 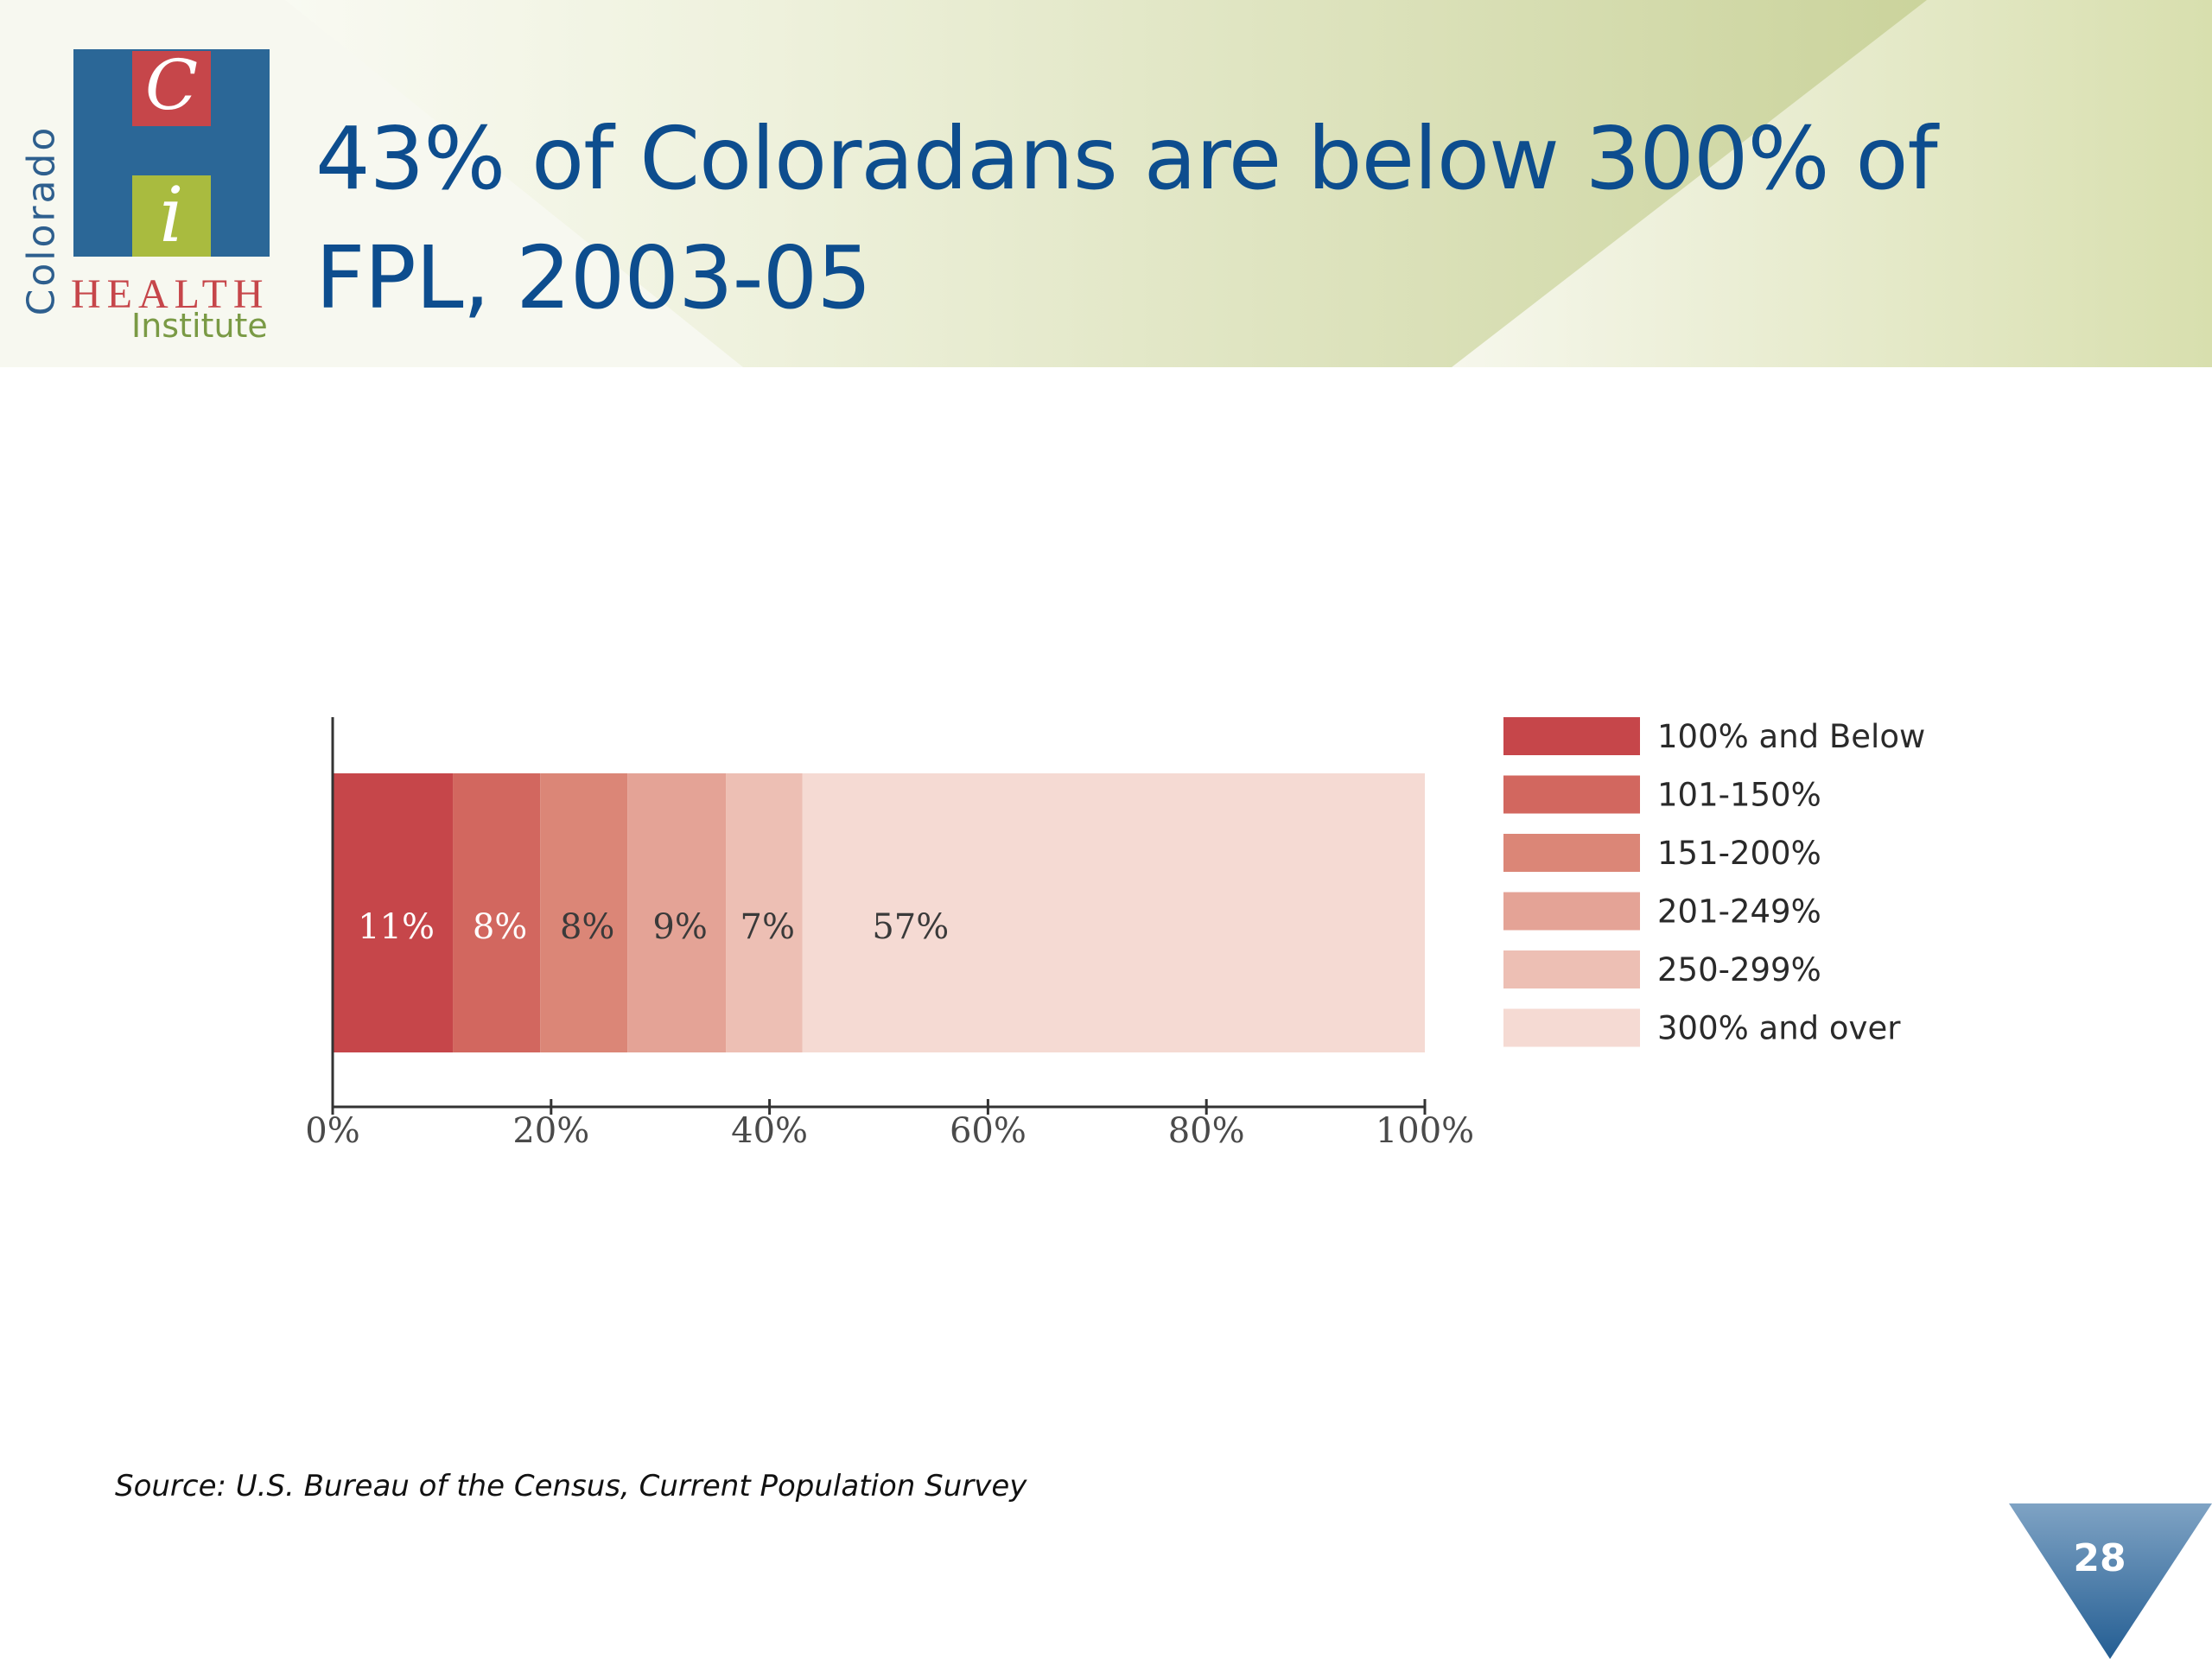 I want to click on data-labels: 11% 8% 8% 9% 7% 57%, so click(x=653, y=927).